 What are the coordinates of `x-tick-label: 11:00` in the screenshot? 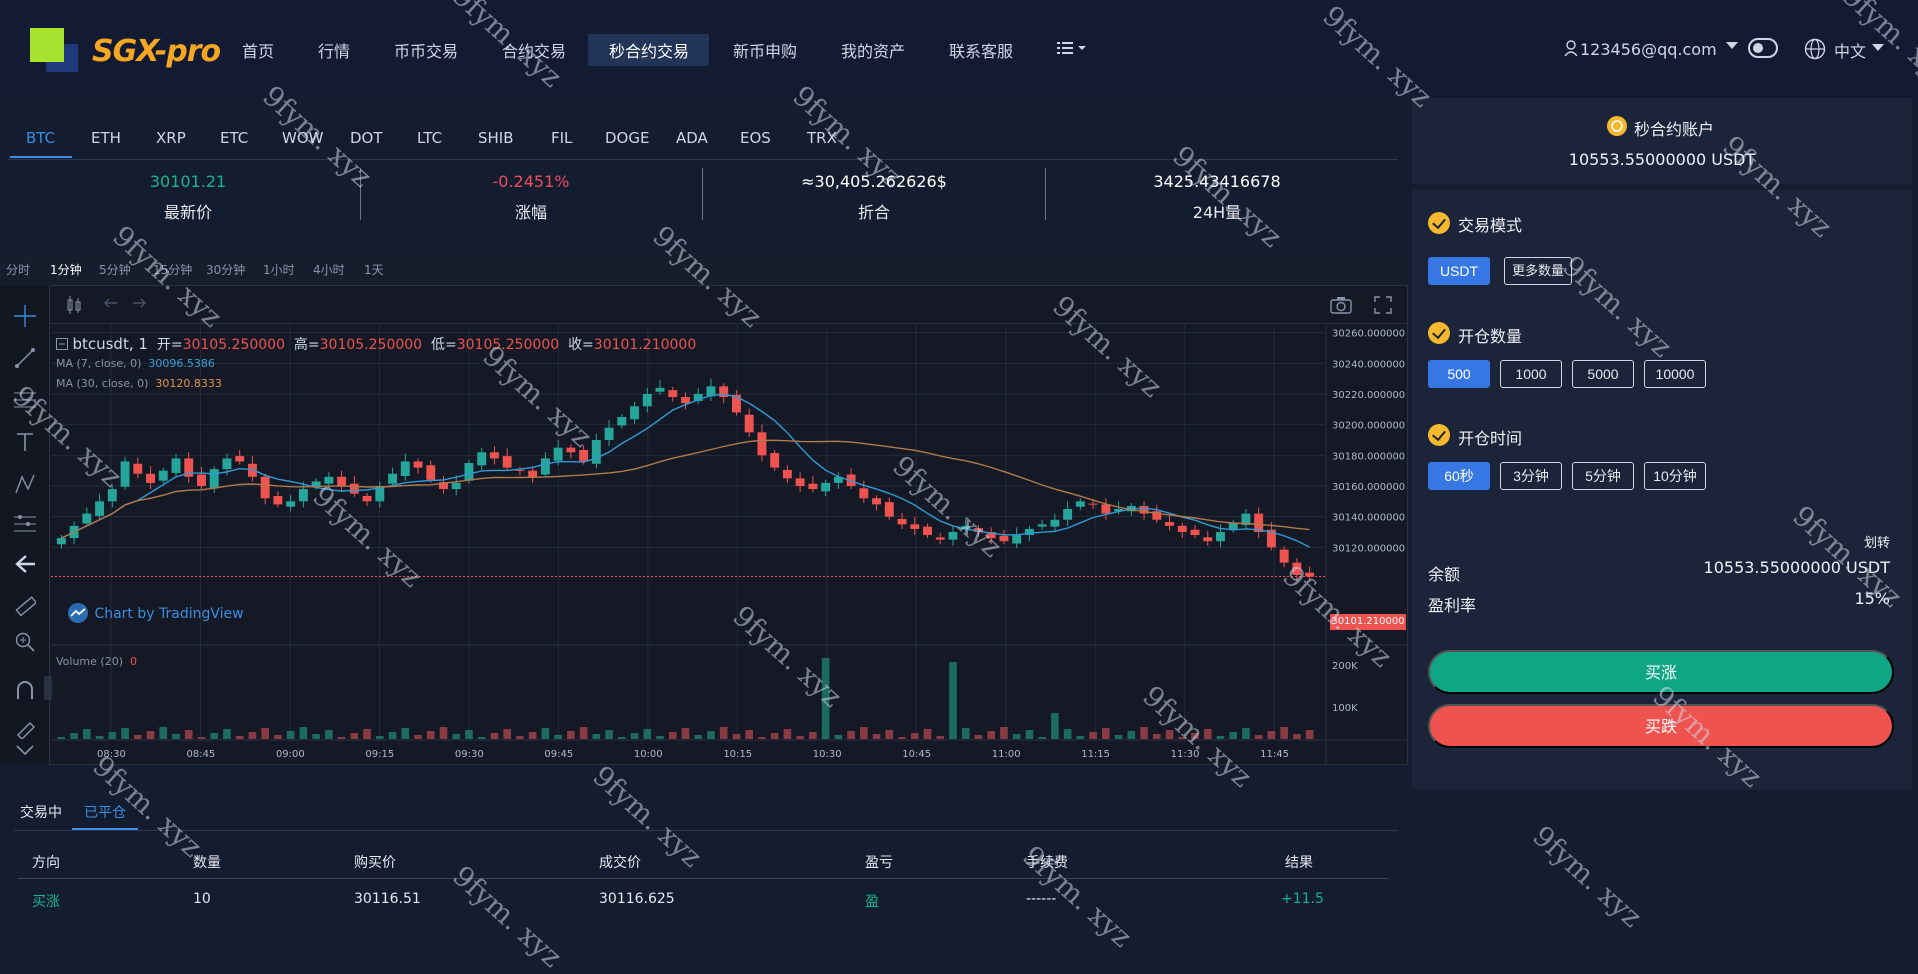 It's located at (1006, 754).